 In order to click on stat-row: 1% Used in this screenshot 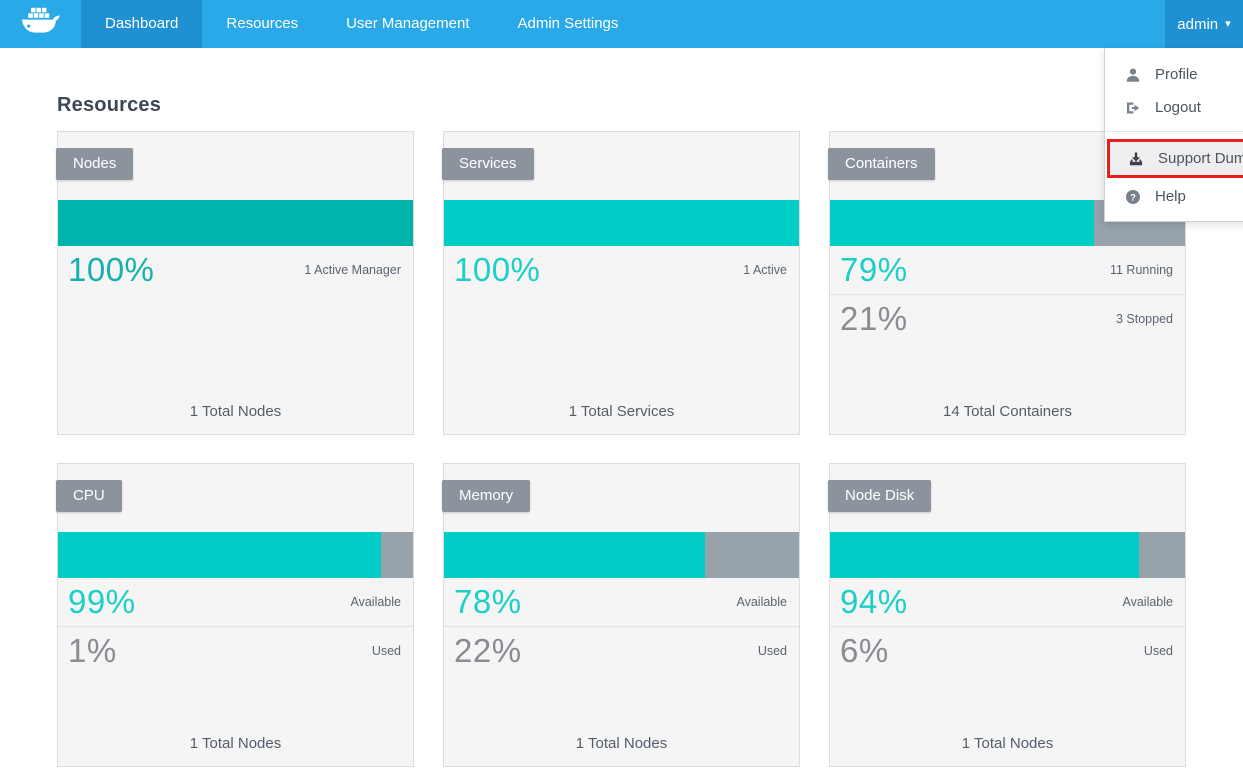, I will do `click(235, 650)`.